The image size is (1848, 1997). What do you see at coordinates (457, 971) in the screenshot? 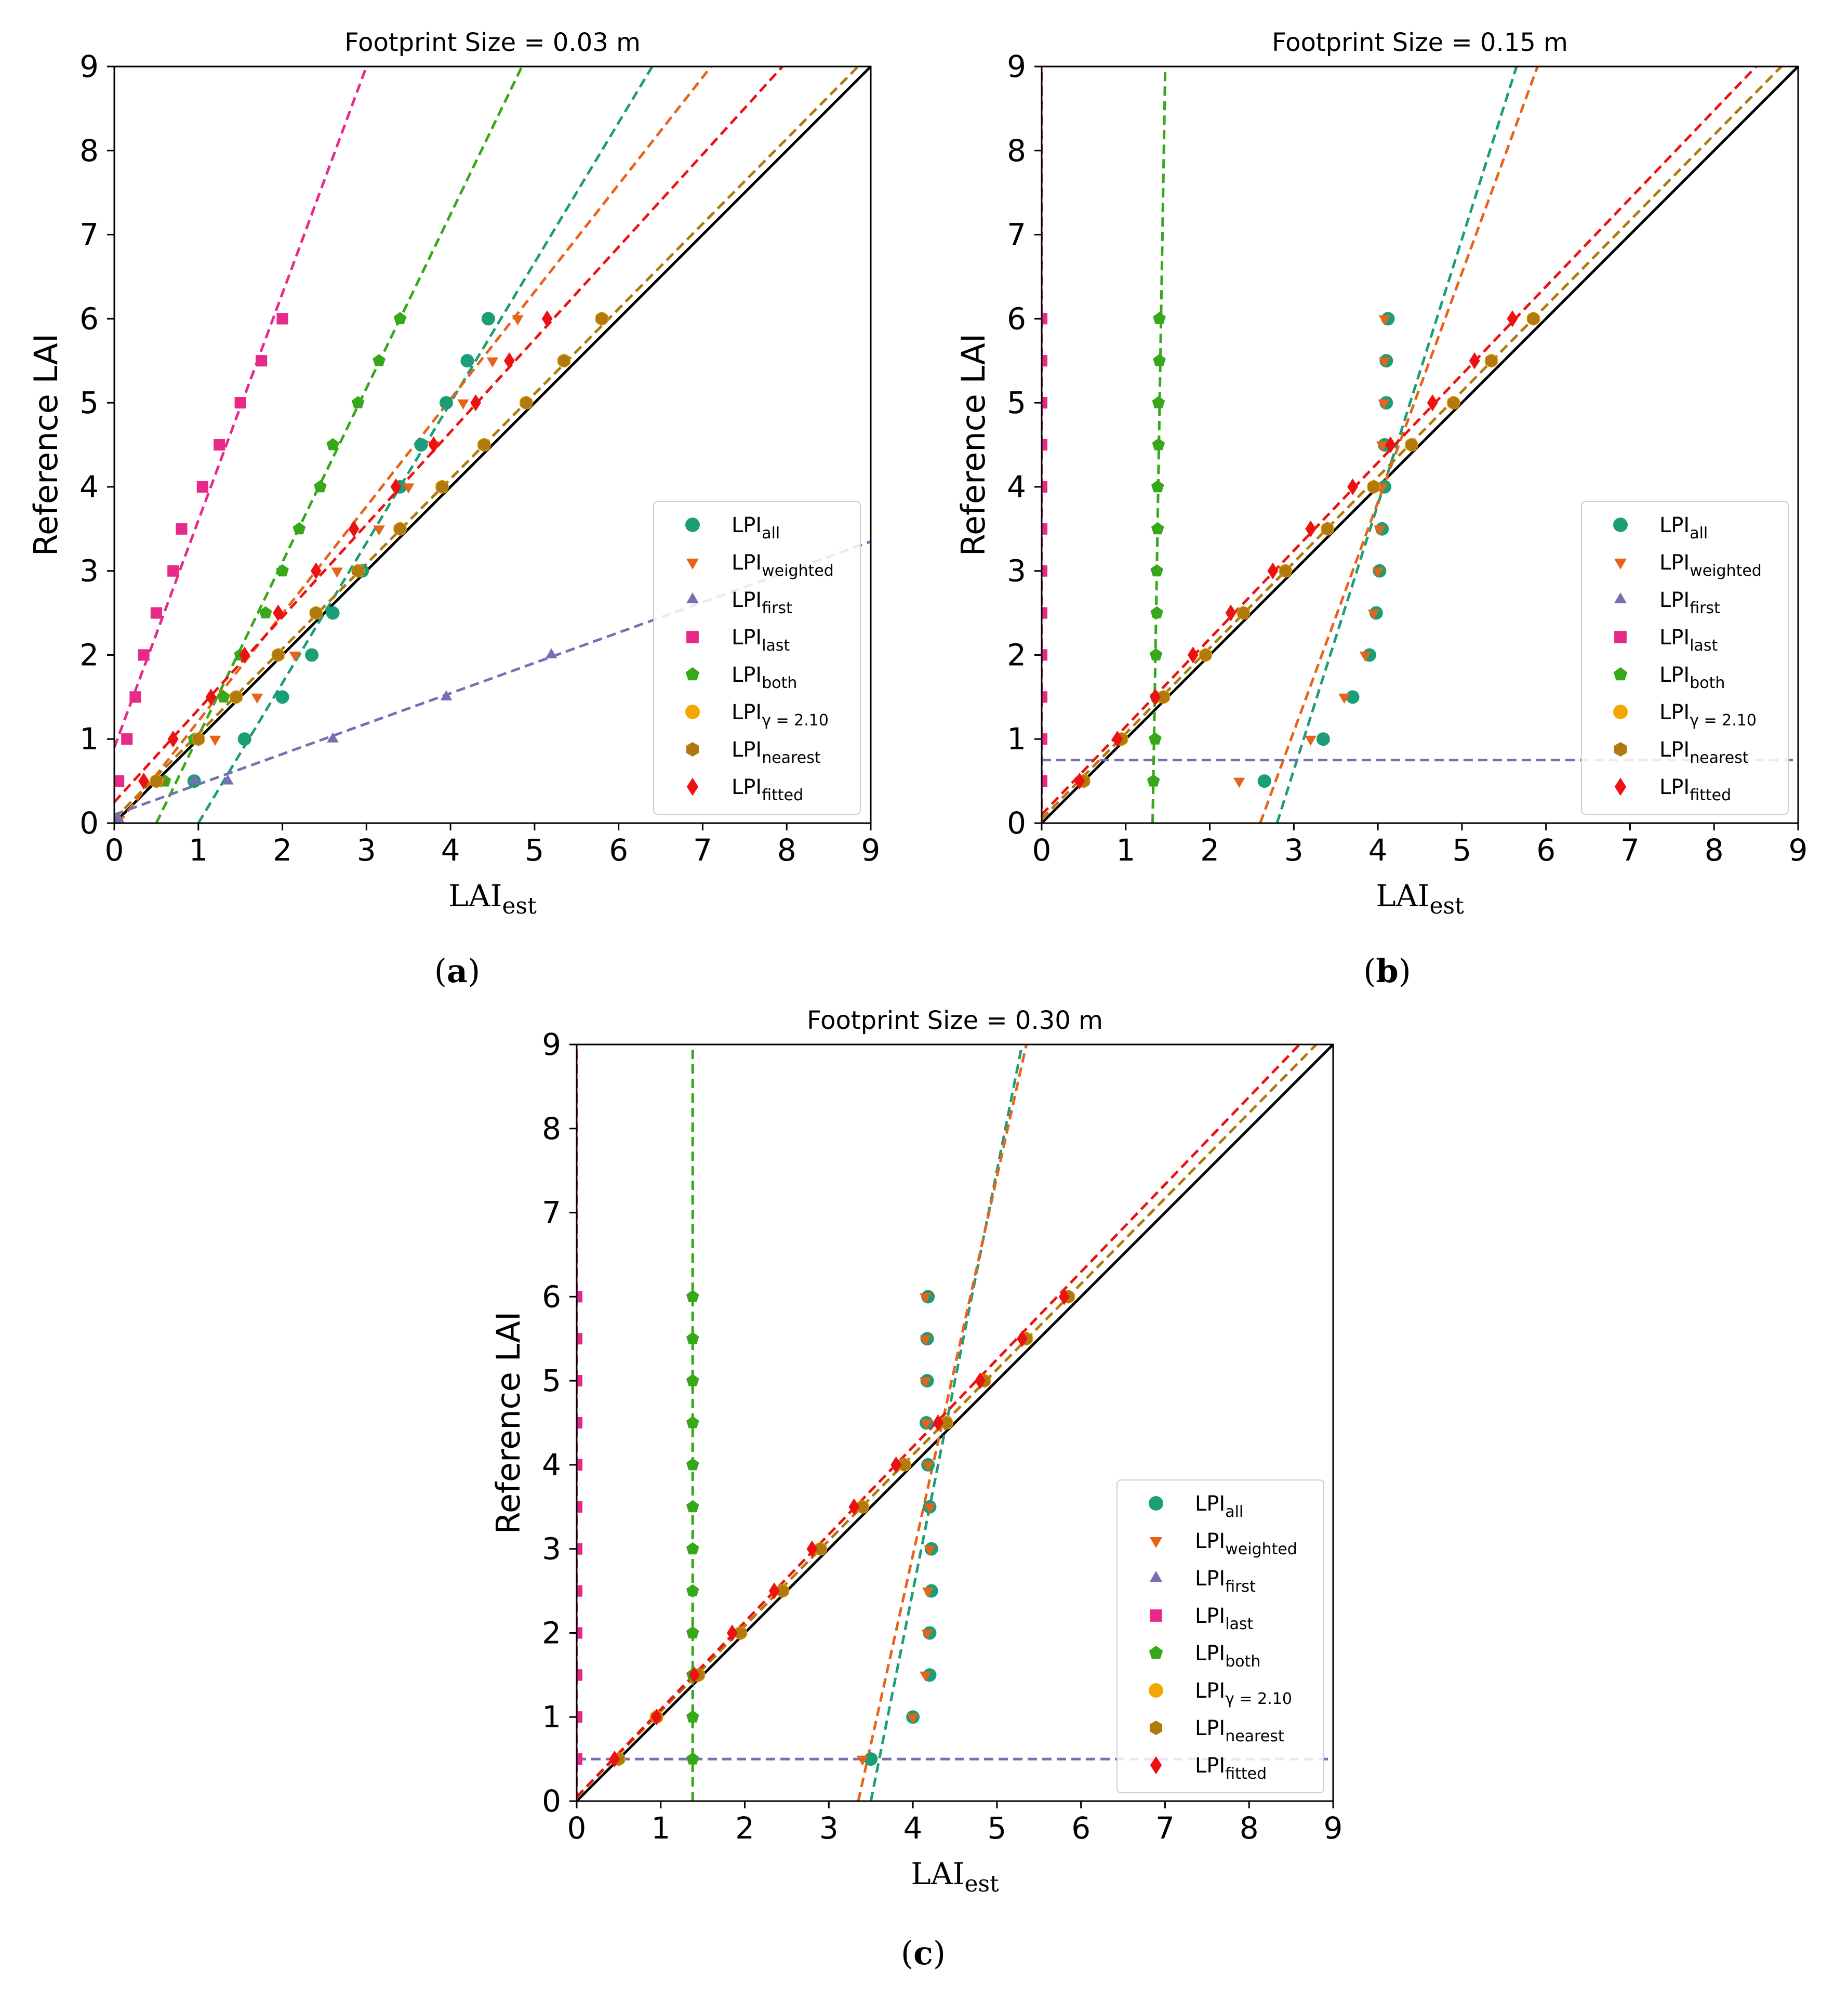
I see `caption-a: (a)` at bounding box center [457, 971].